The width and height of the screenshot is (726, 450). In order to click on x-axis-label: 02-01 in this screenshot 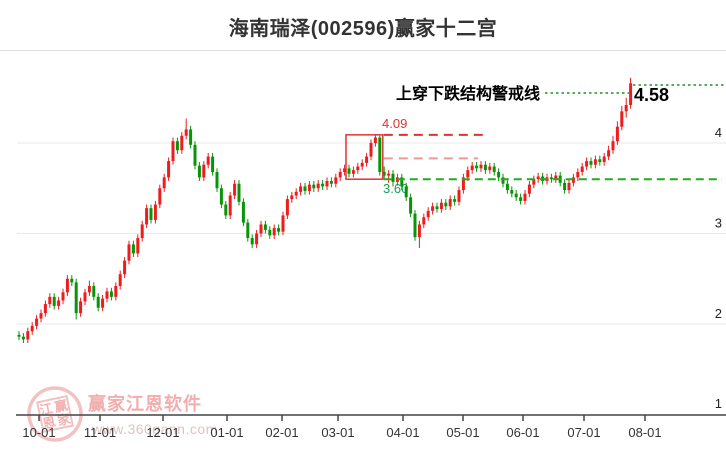, I will do `click(281, 432)`.